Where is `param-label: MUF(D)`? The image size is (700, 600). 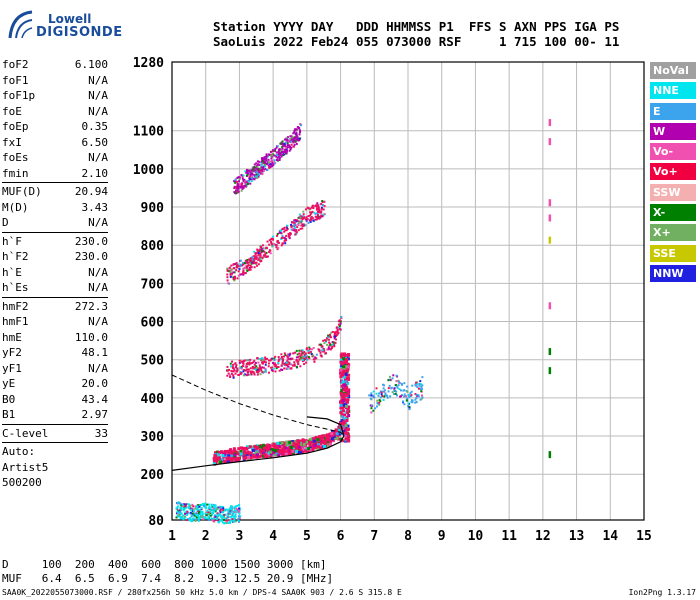 param-label: MUF(D) is located at coordinates (22, 191).